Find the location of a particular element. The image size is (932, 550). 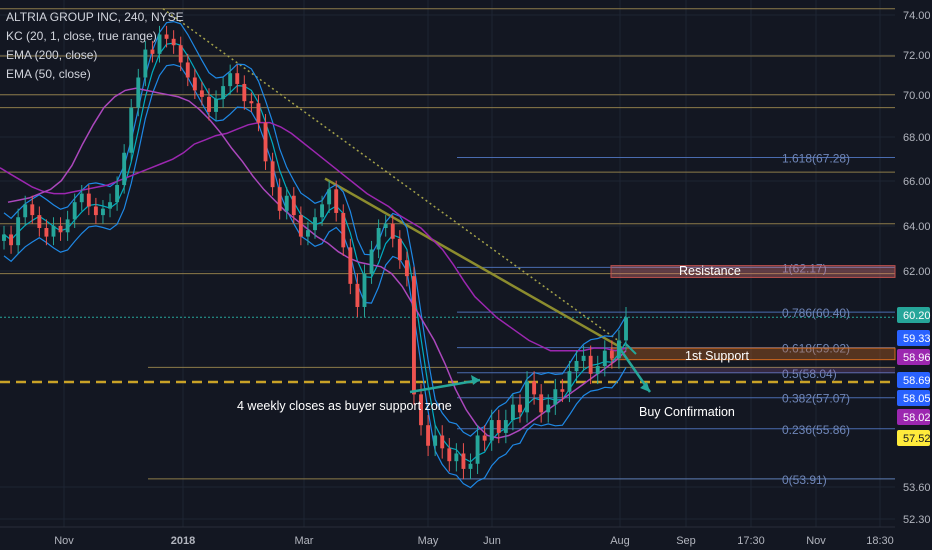

time-axis-tick: May is located at coordinates (428, 541).